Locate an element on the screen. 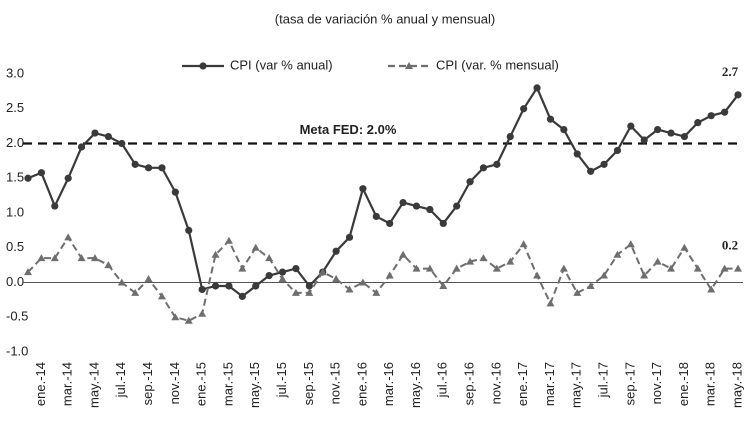  reference-label: Meta FED: 2.0% is located at coordinates (348, 129).